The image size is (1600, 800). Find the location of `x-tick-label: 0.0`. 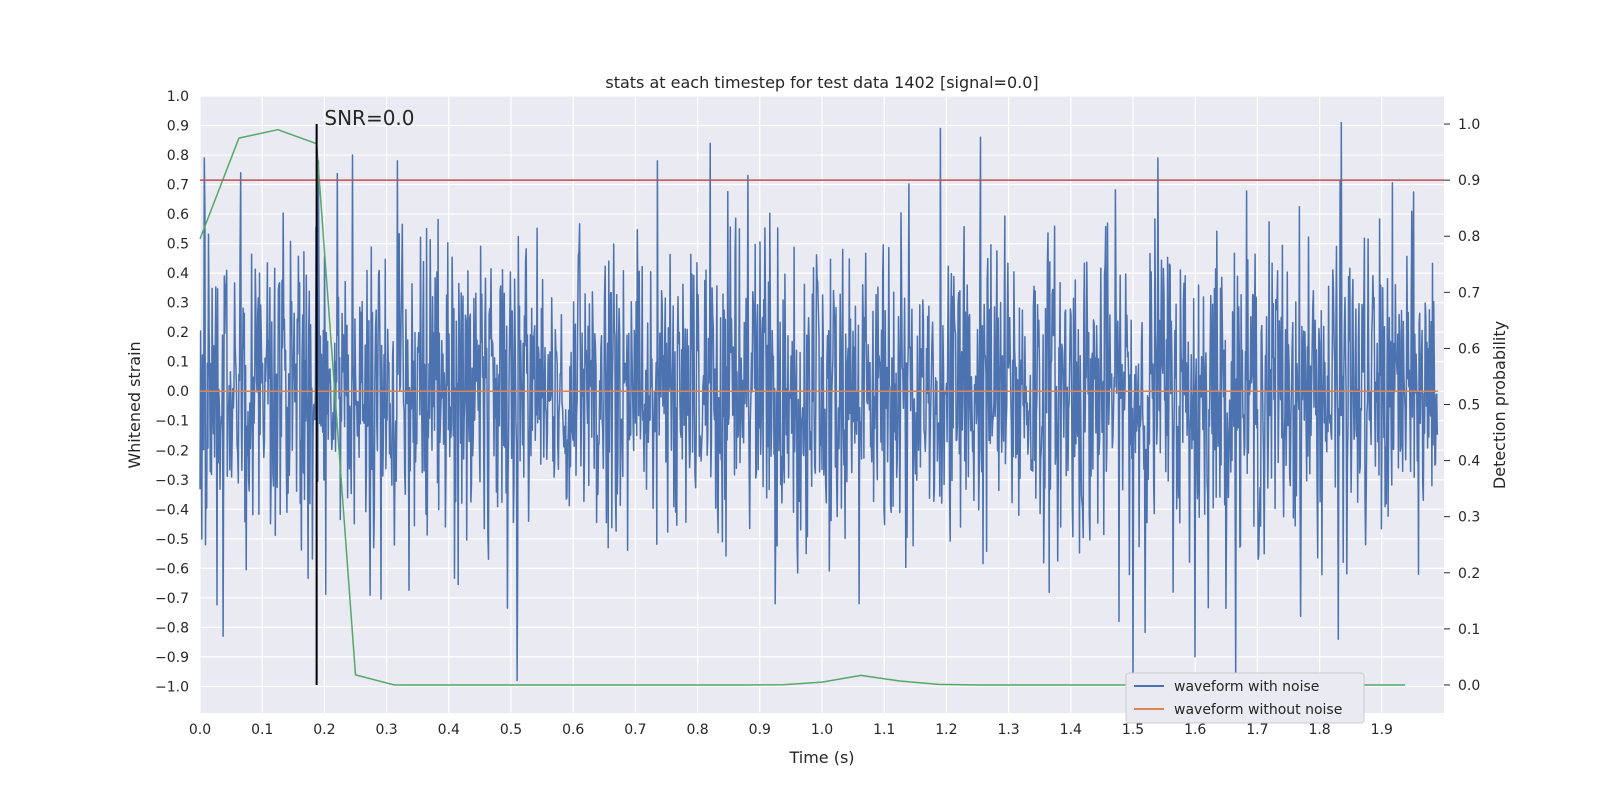

x-tick-label: 0.0 is located at coordinates (200, 730).